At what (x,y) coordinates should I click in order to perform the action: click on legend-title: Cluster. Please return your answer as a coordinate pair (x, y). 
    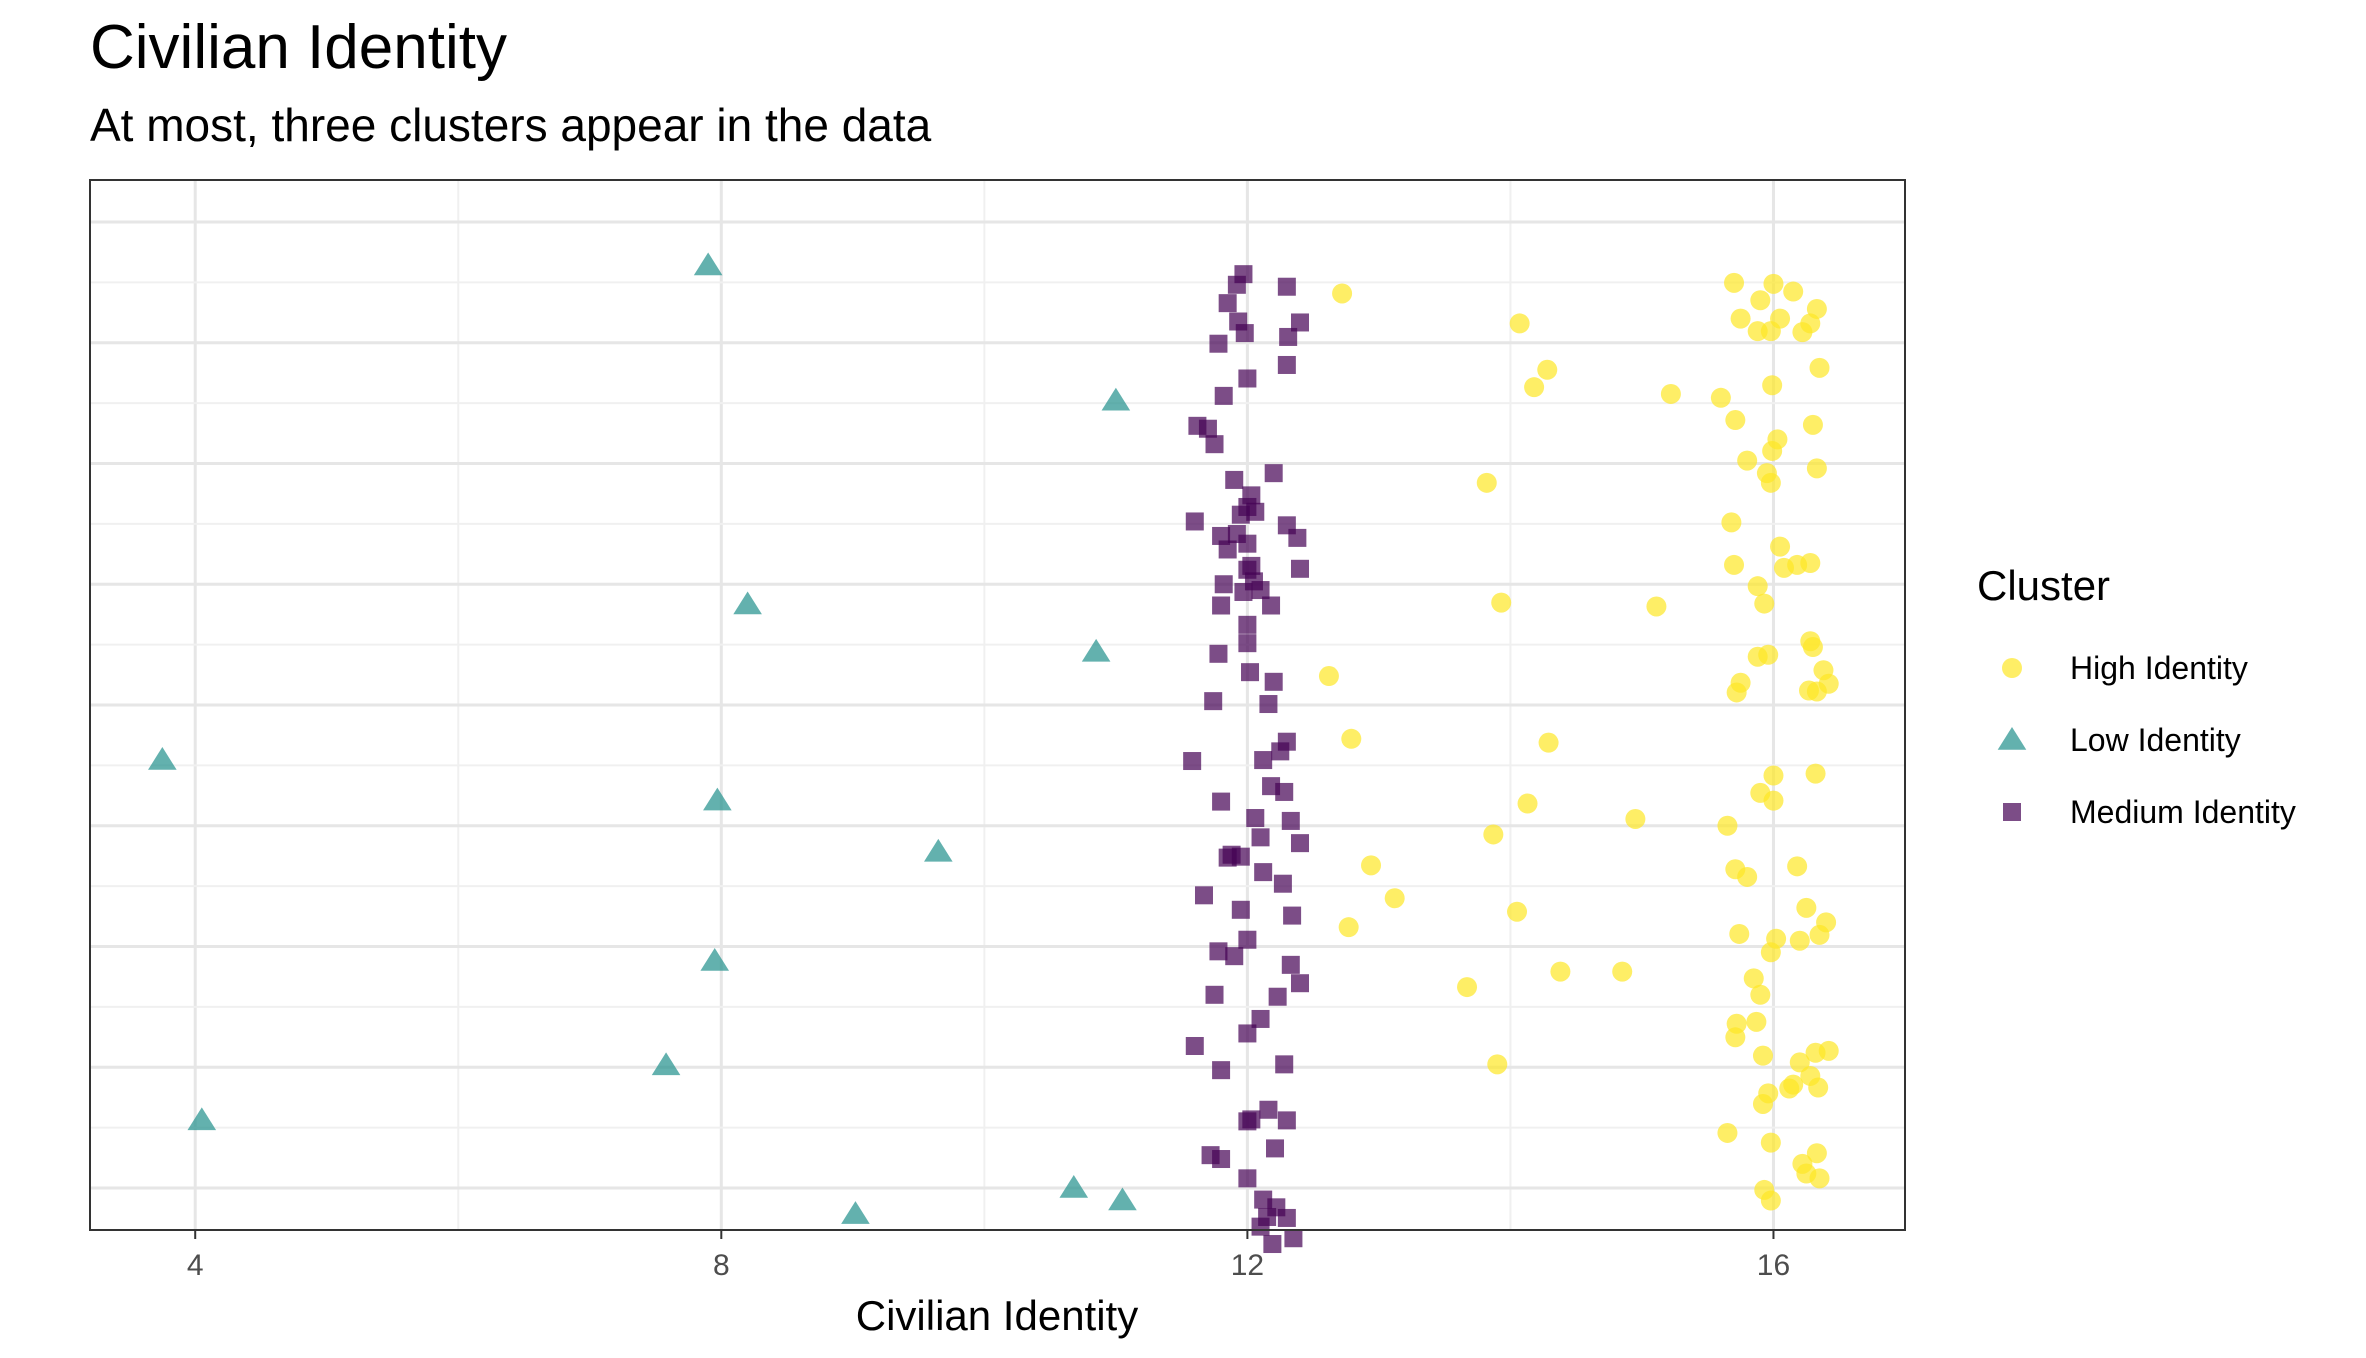
    Looking at the image, I should click on (2043, 585).